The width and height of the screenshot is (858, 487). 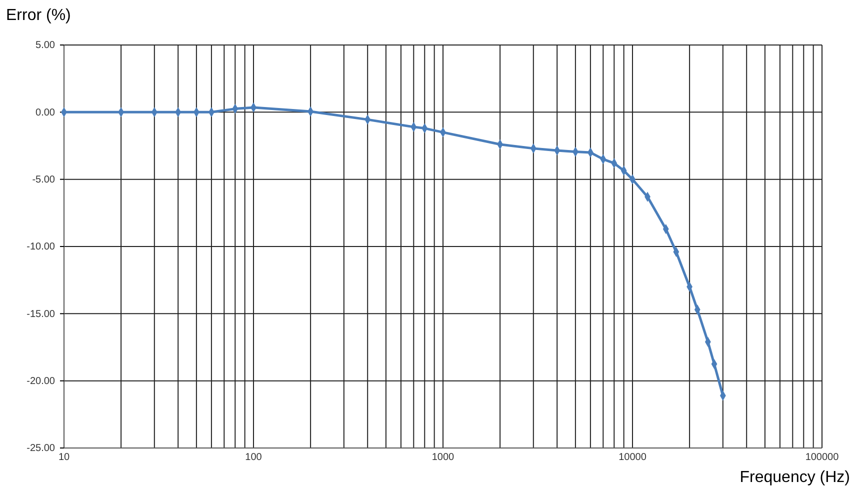 What do you see at coordinates (443, 458) in the screenshot?
I see `x-tick-label: 1000` at bounding box center [443, 458].